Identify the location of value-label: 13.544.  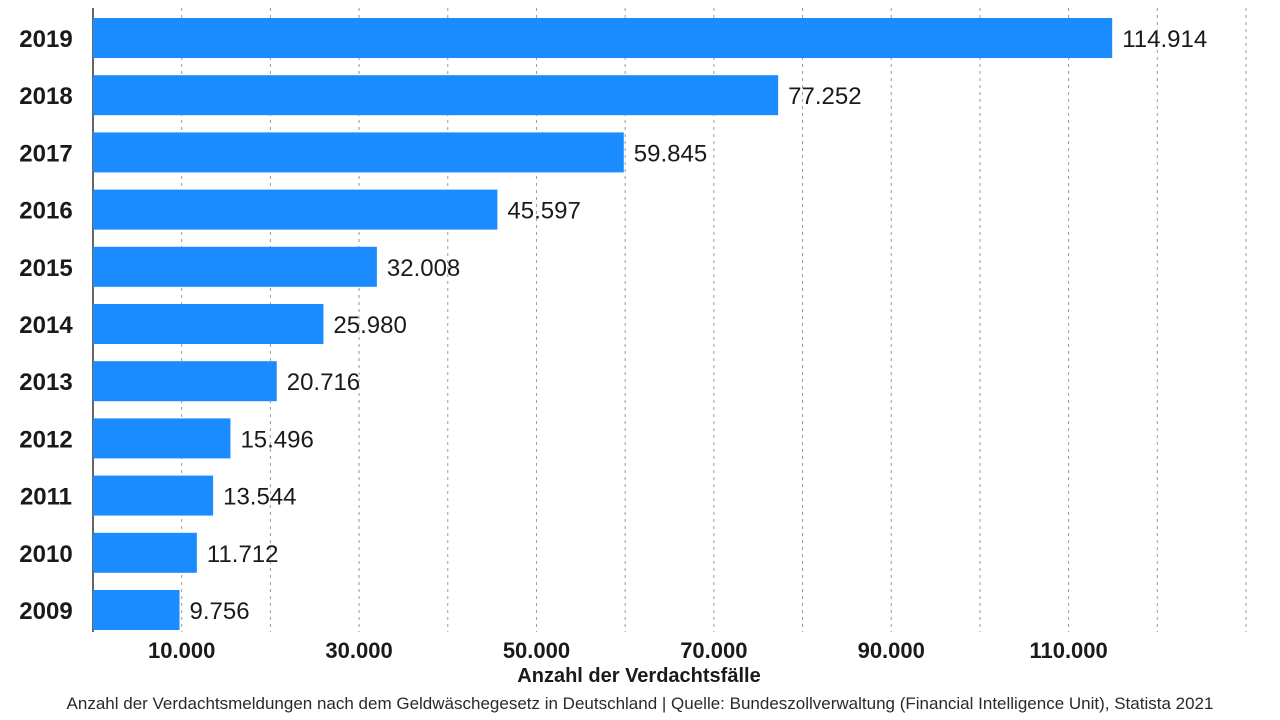
(259, 497).